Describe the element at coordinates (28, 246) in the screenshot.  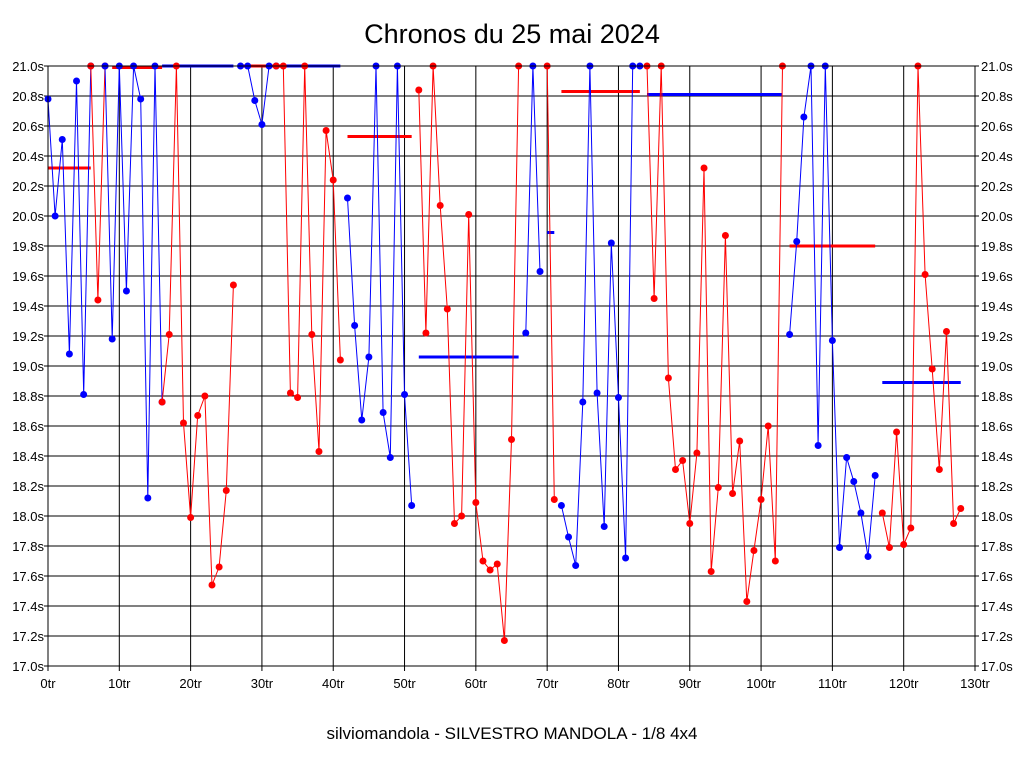
I see `y-tick-label-left: 19.8s` at that location.